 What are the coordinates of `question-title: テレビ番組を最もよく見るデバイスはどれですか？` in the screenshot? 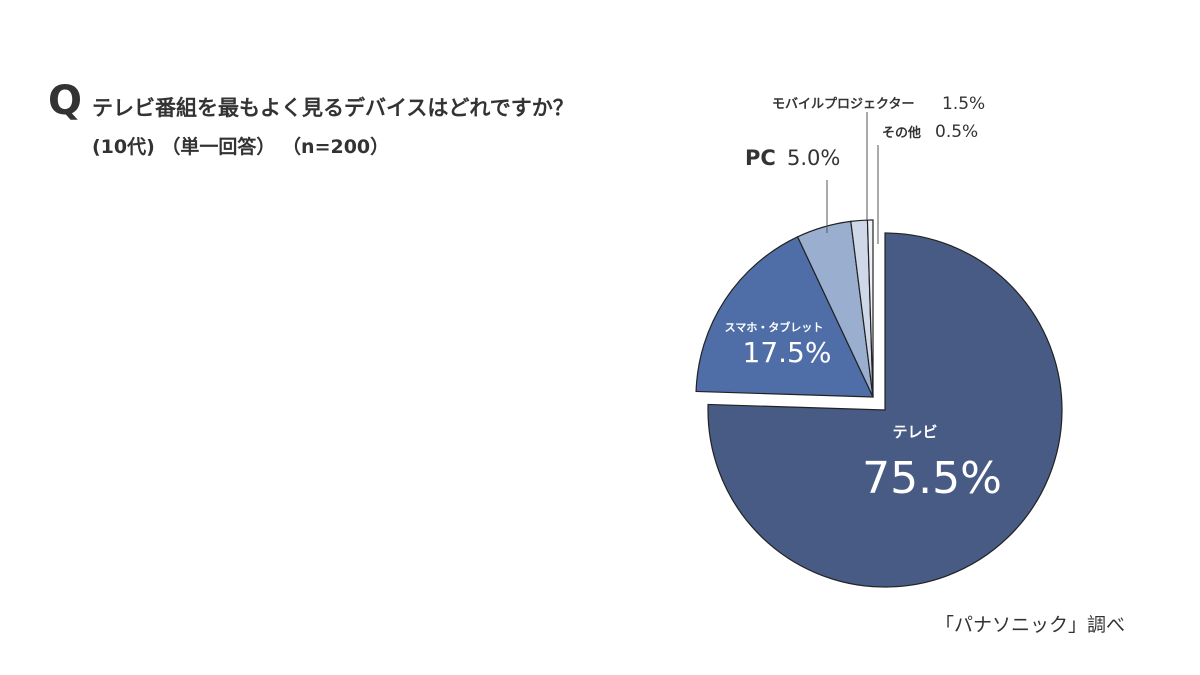 It's located at (333, 108).